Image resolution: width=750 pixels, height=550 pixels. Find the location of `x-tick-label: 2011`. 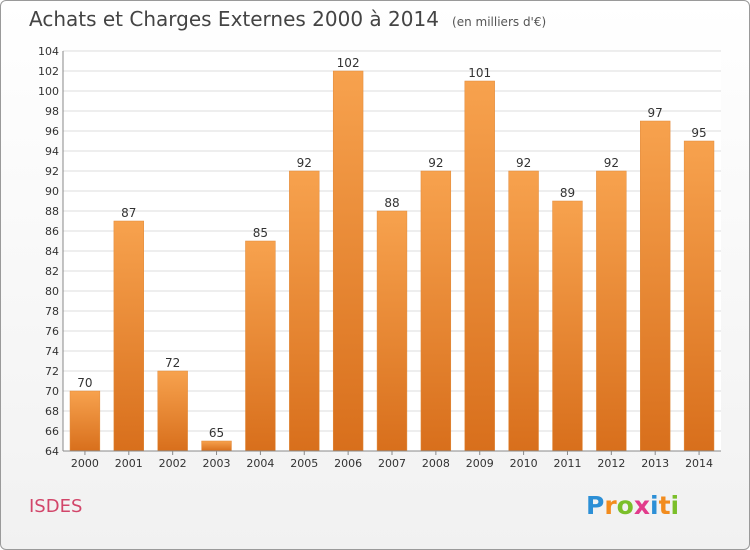

x-tick-label: 2011 is located at coordinates (567, 463).